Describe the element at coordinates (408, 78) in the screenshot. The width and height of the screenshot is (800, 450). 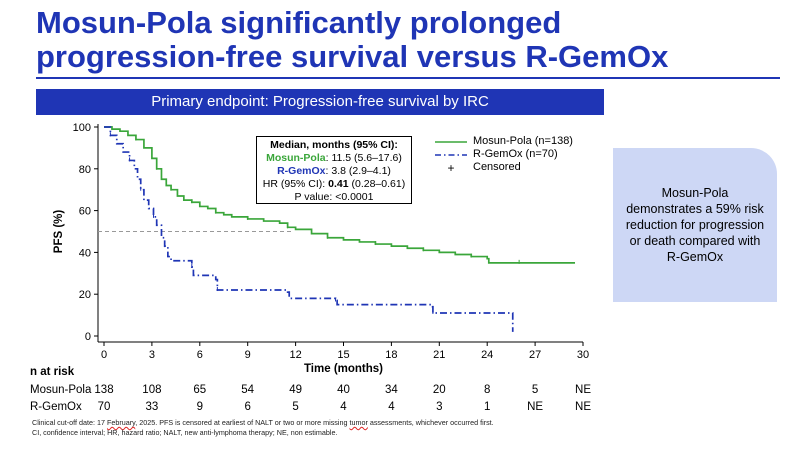
I see `title-rule` at that location.